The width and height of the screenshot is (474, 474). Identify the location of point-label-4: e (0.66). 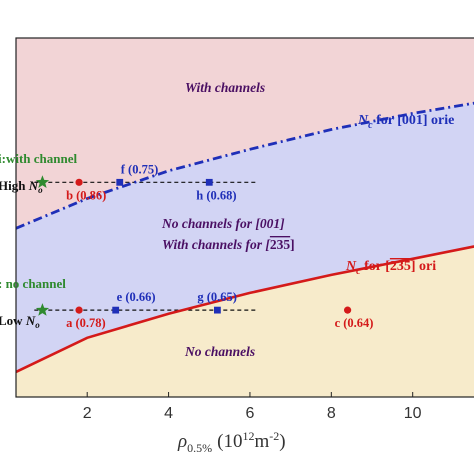
(136, 297).